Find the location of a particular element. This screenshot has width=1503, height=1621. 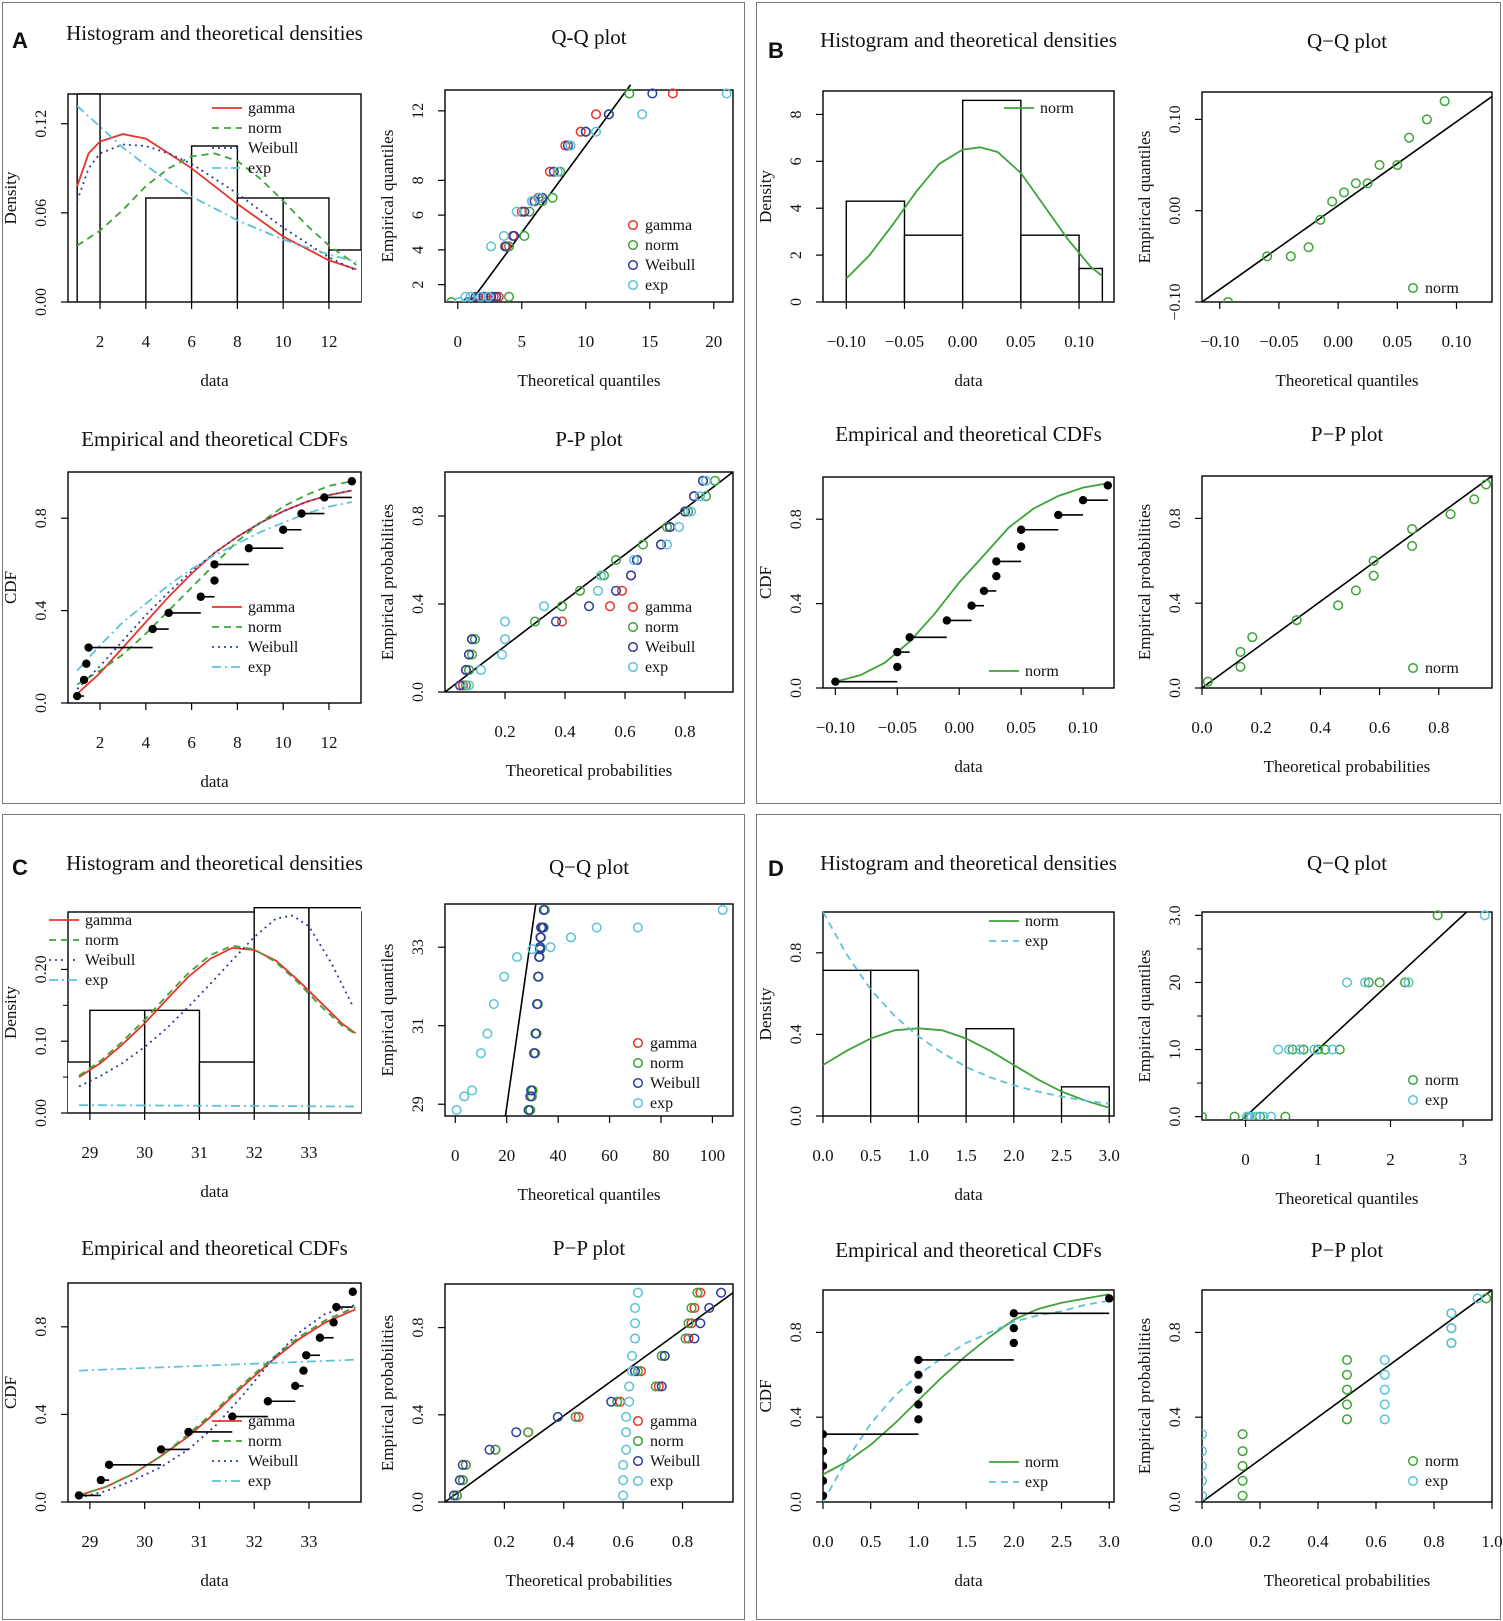

y-tick-label: 0.8 is located at coordinates (41, 1327).